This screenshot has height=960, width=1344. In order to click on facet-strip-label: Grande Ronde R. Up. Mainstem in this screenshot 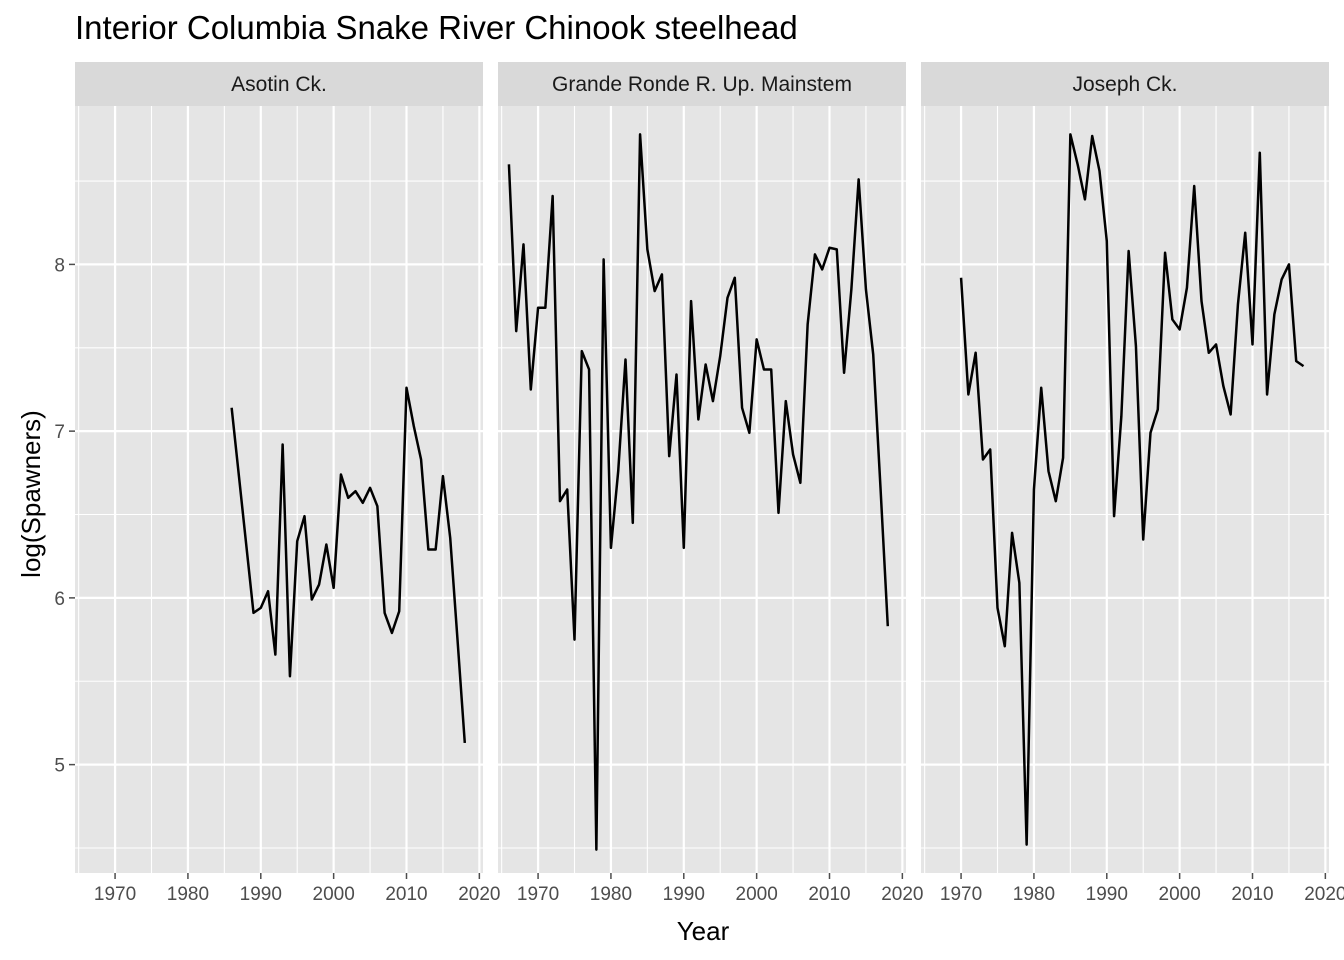, I will do `click(702, 84)`.